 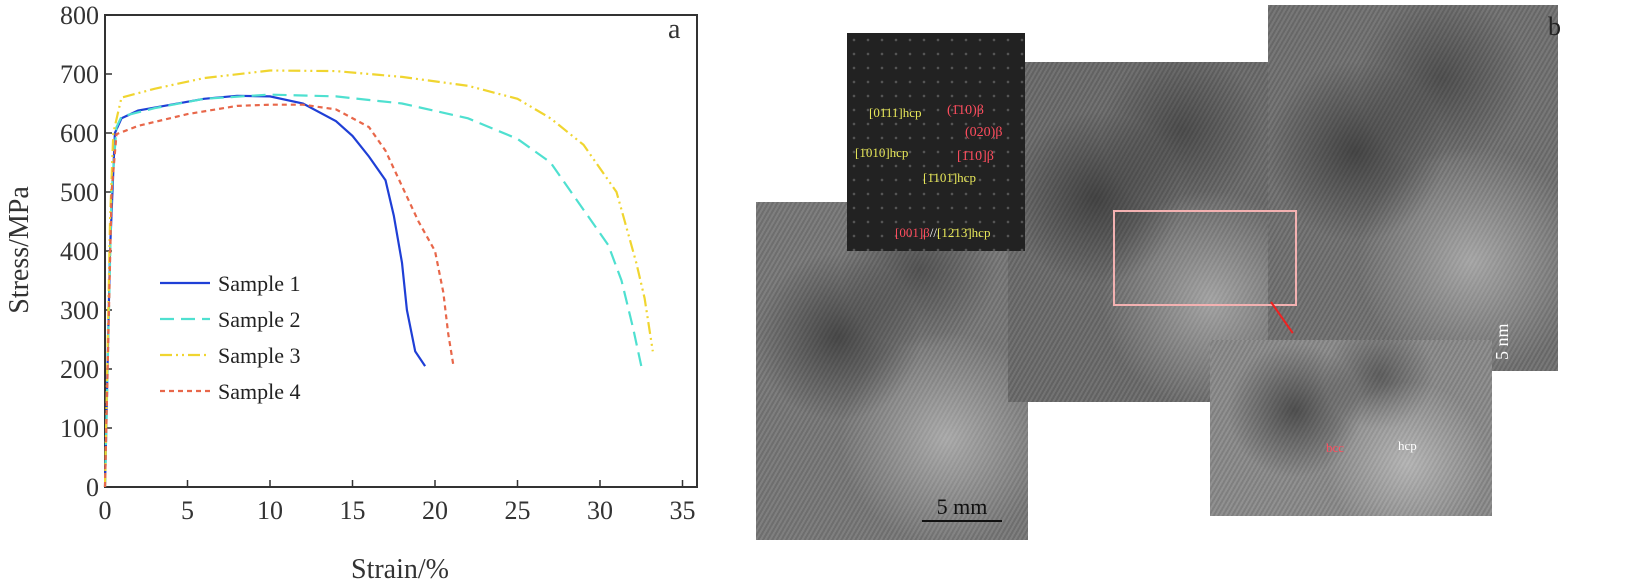 I want to click on saed-label-beta-110: [1̄10]β, so click(x=975, y=156).